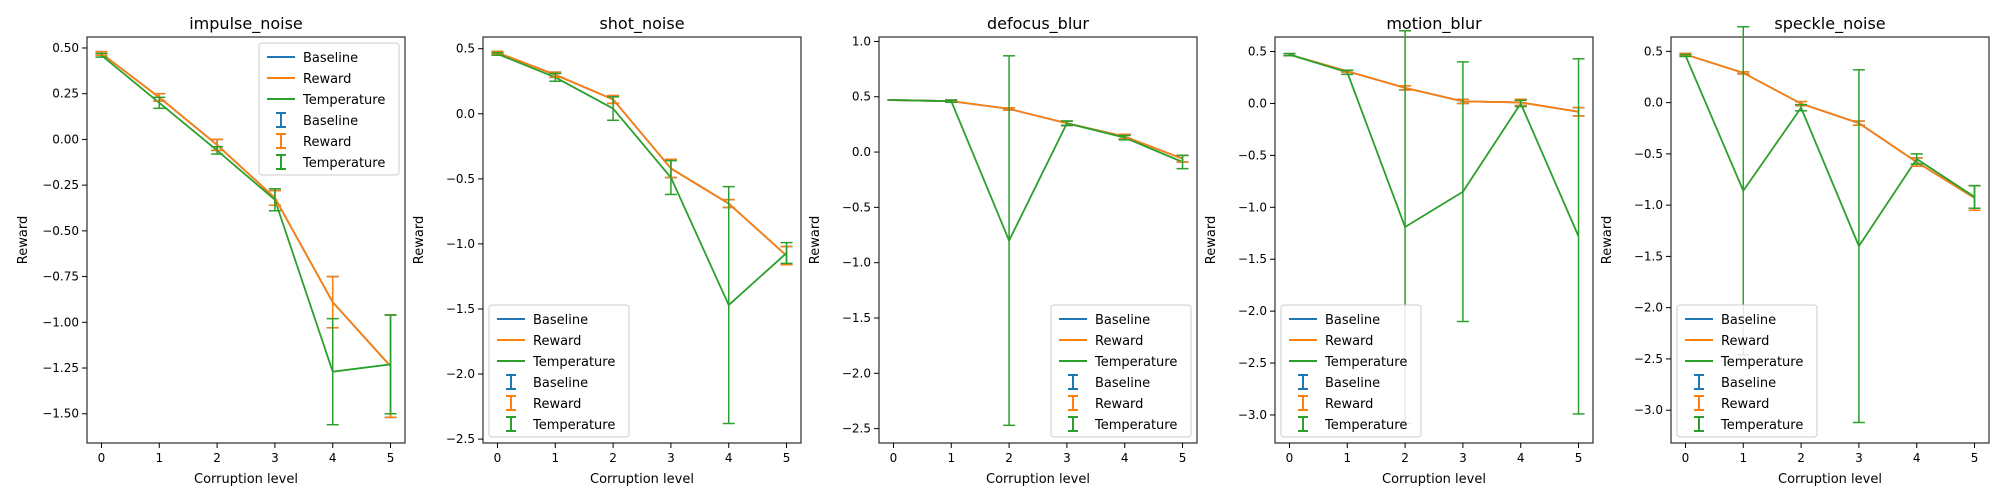  What do you see at coordinates (60, 277) in the screenshot?
I see `y-tick-label: −0.75` at bounding box center [60, 277].